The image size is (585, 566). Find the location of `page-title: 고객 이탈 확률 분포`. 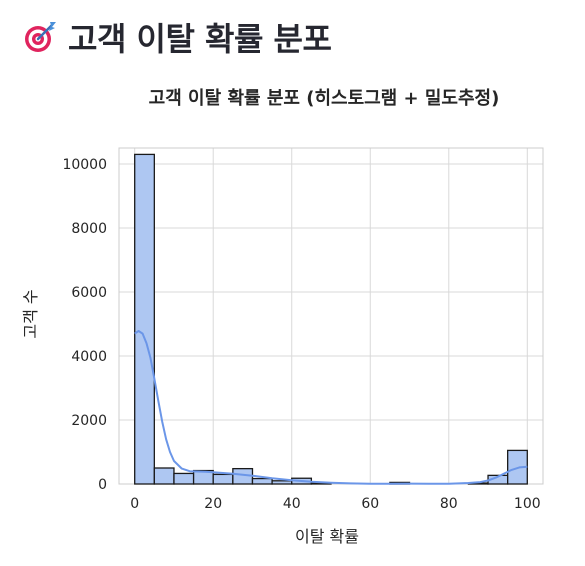

page-title: 고객 이탈 확률 분포 is located at coordinates (200, 39).